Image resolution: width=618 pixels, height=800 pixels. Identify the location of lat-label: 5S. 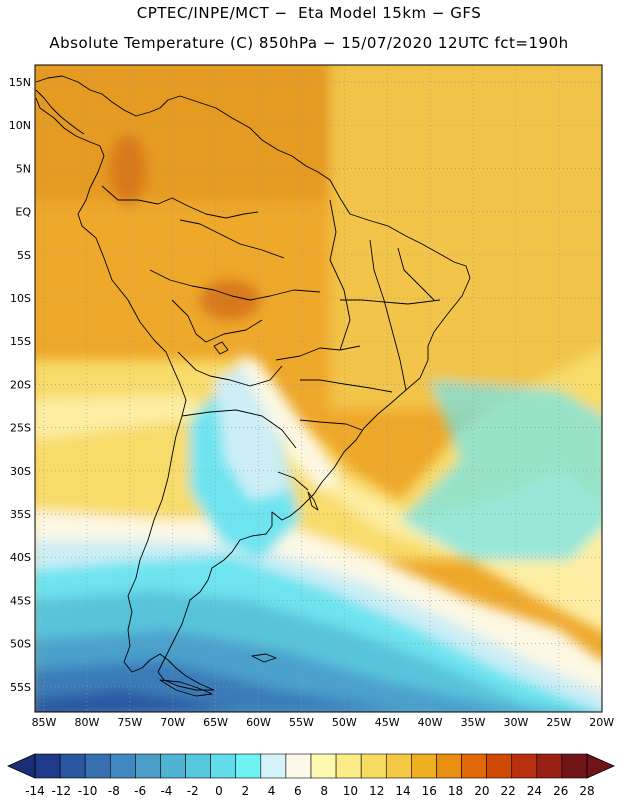
(24, 255).